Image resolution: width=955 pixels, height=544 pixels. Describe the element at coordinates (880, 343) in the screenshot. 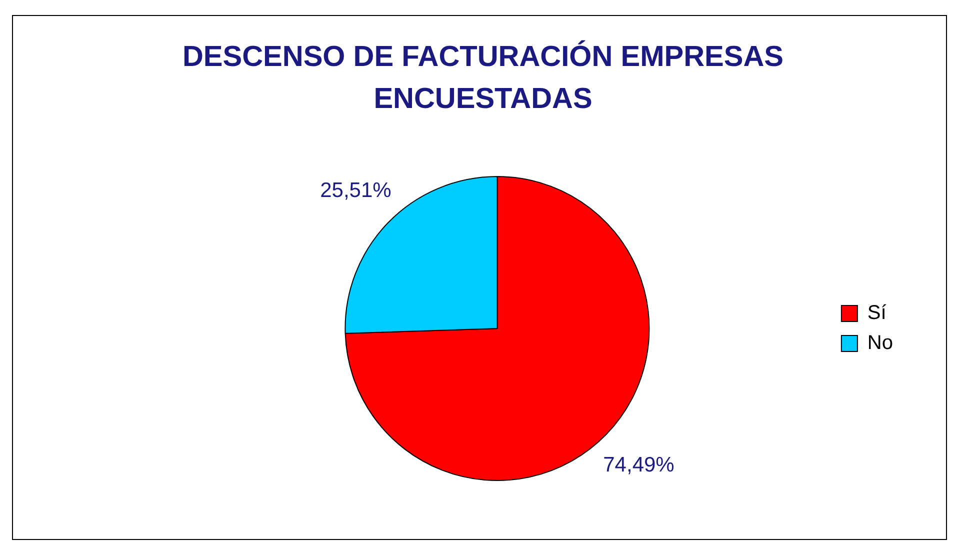

I see `legend-label: No` at that location.